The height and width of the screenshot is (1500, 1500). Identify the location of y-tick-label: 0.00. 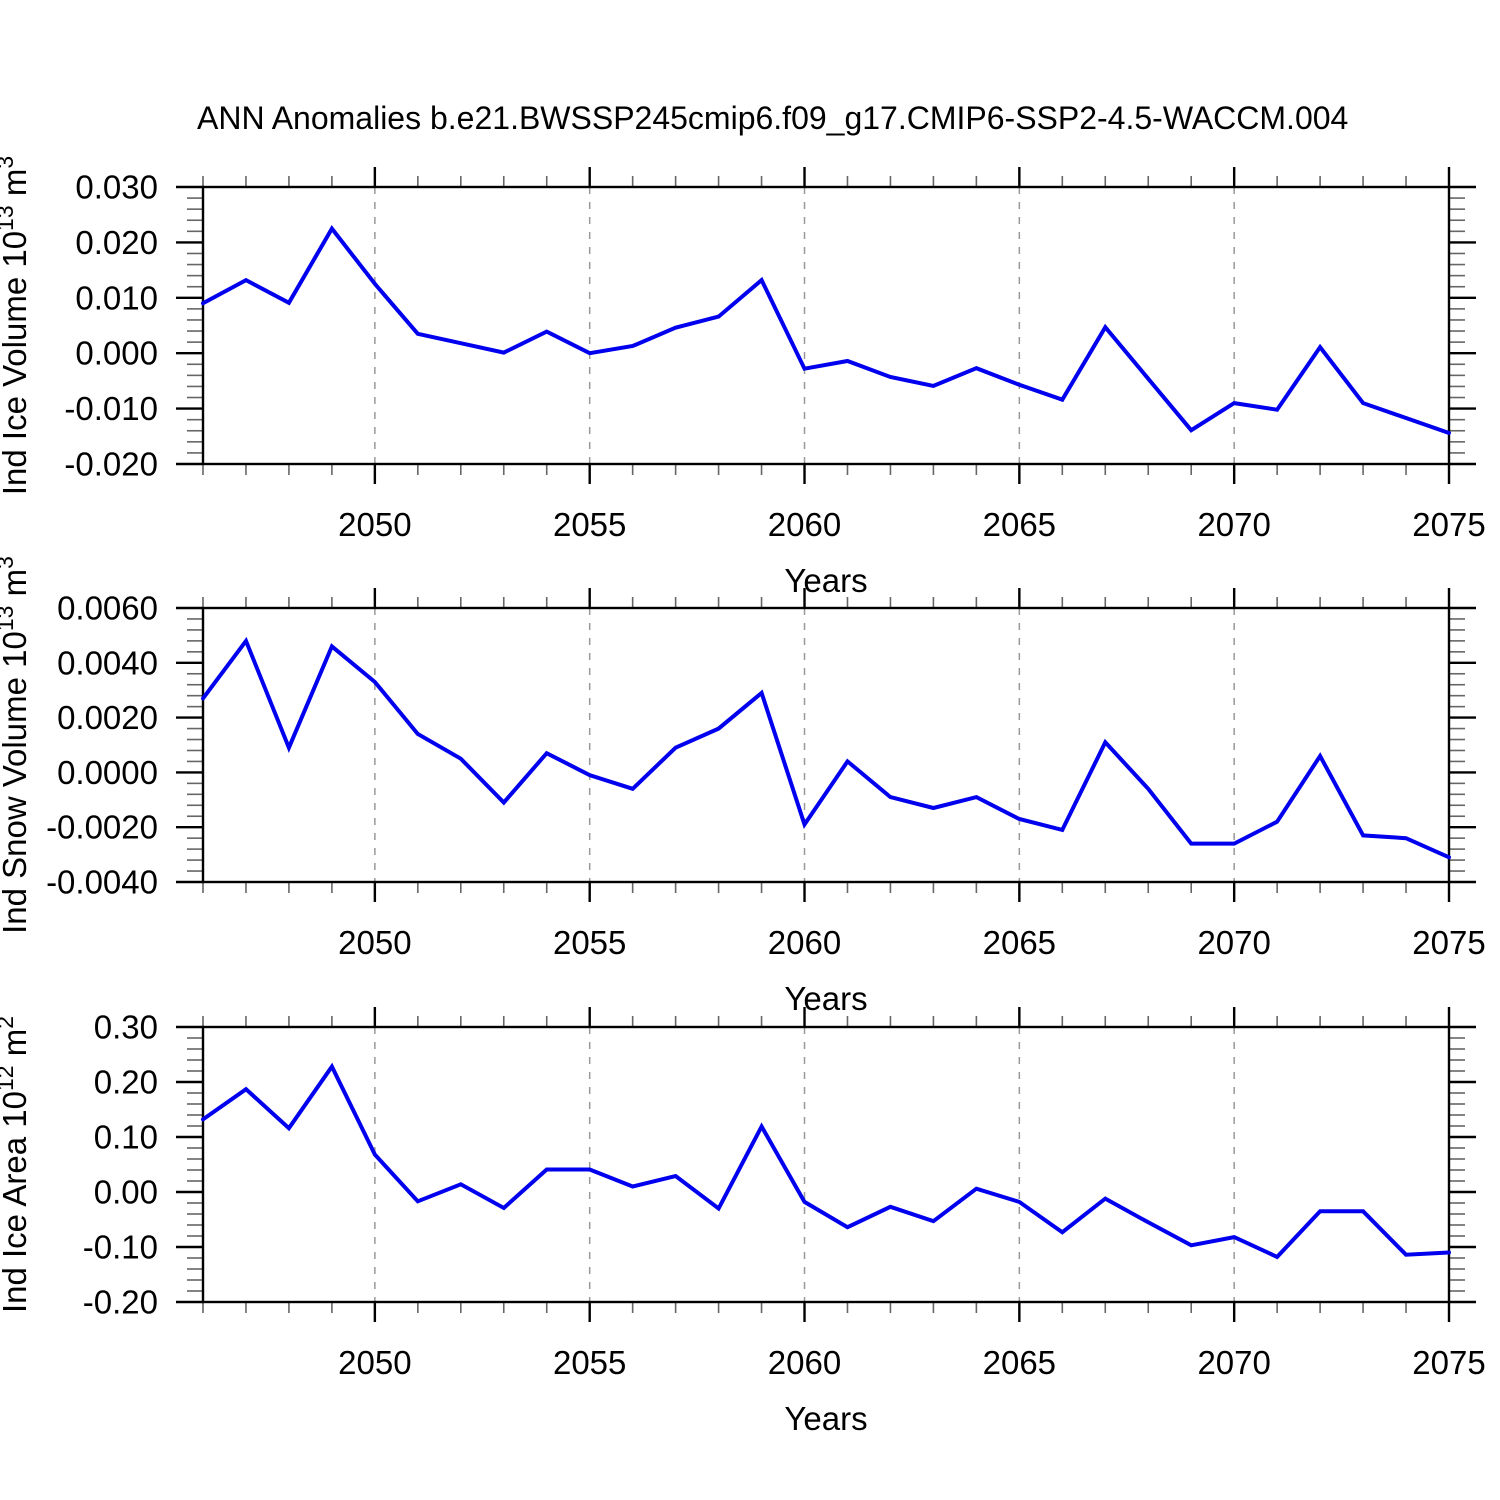
(126, 1192).